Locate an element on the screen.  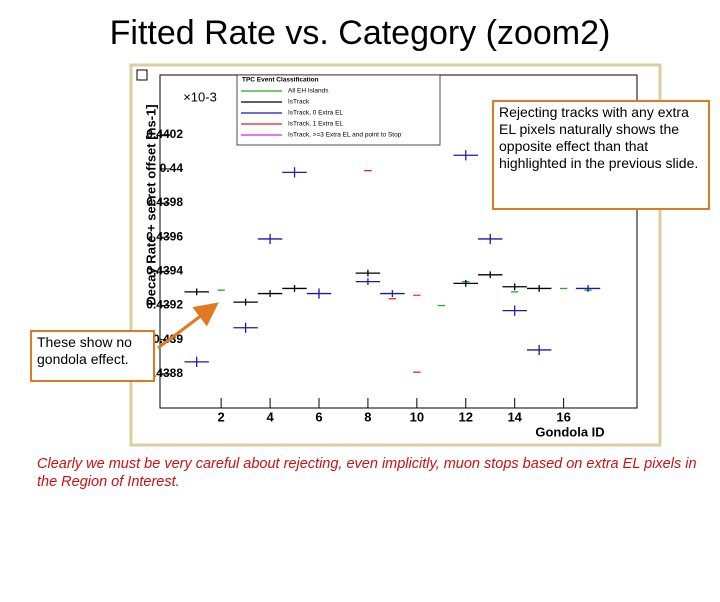
x-tick-label: 8 is located at coordinates (367, 416).